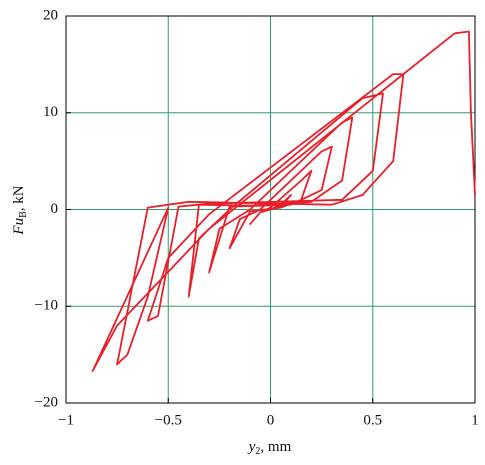 Image resolution: width=485 pixels, height=465 pixels. I want to click on x-label-sub: 2, so click(257, 451).